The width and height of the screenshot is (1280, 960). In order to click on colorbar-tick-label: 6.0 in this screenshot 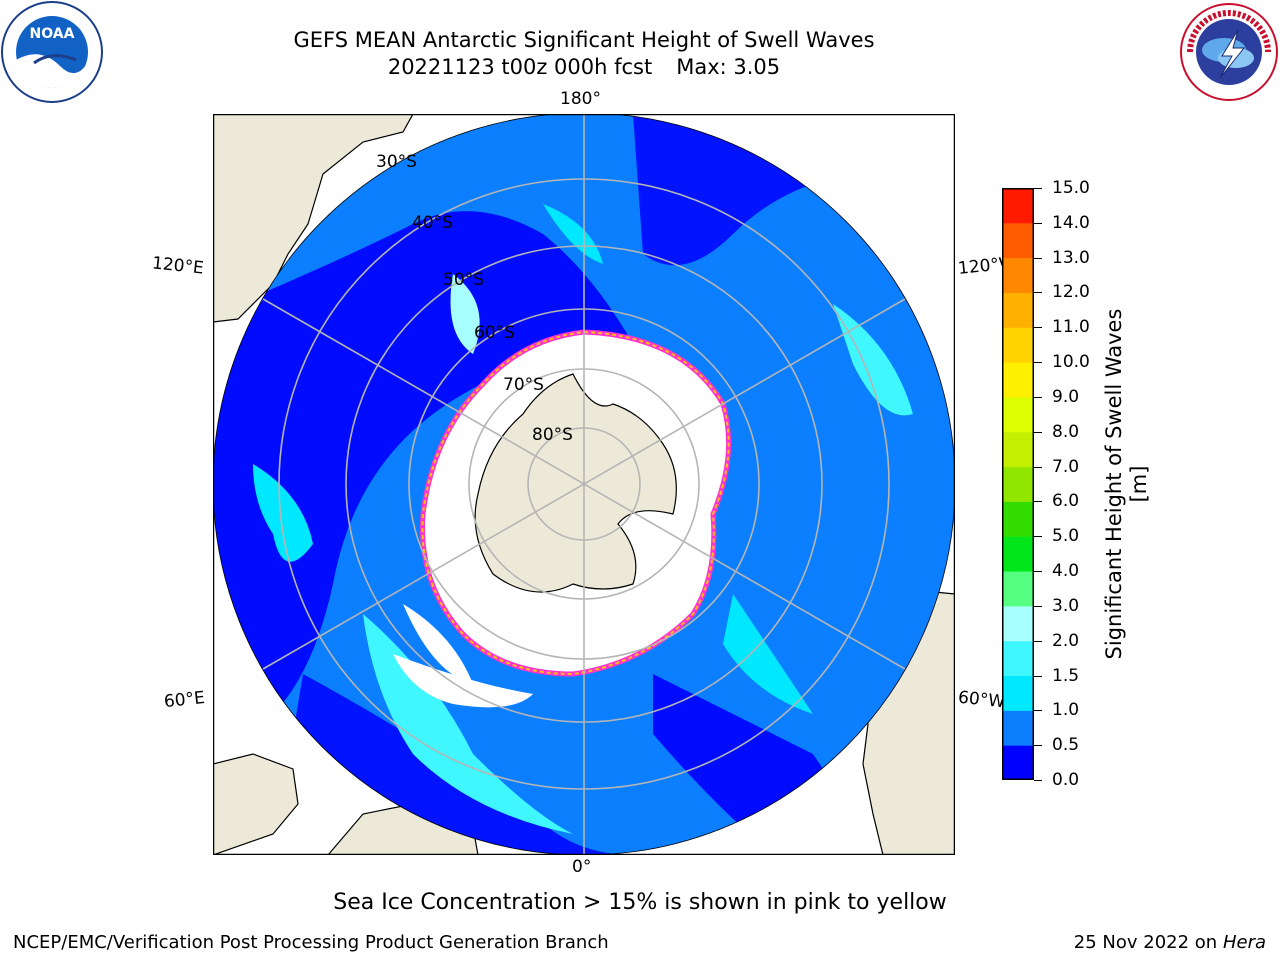, I will do `click(1066, 501)`.